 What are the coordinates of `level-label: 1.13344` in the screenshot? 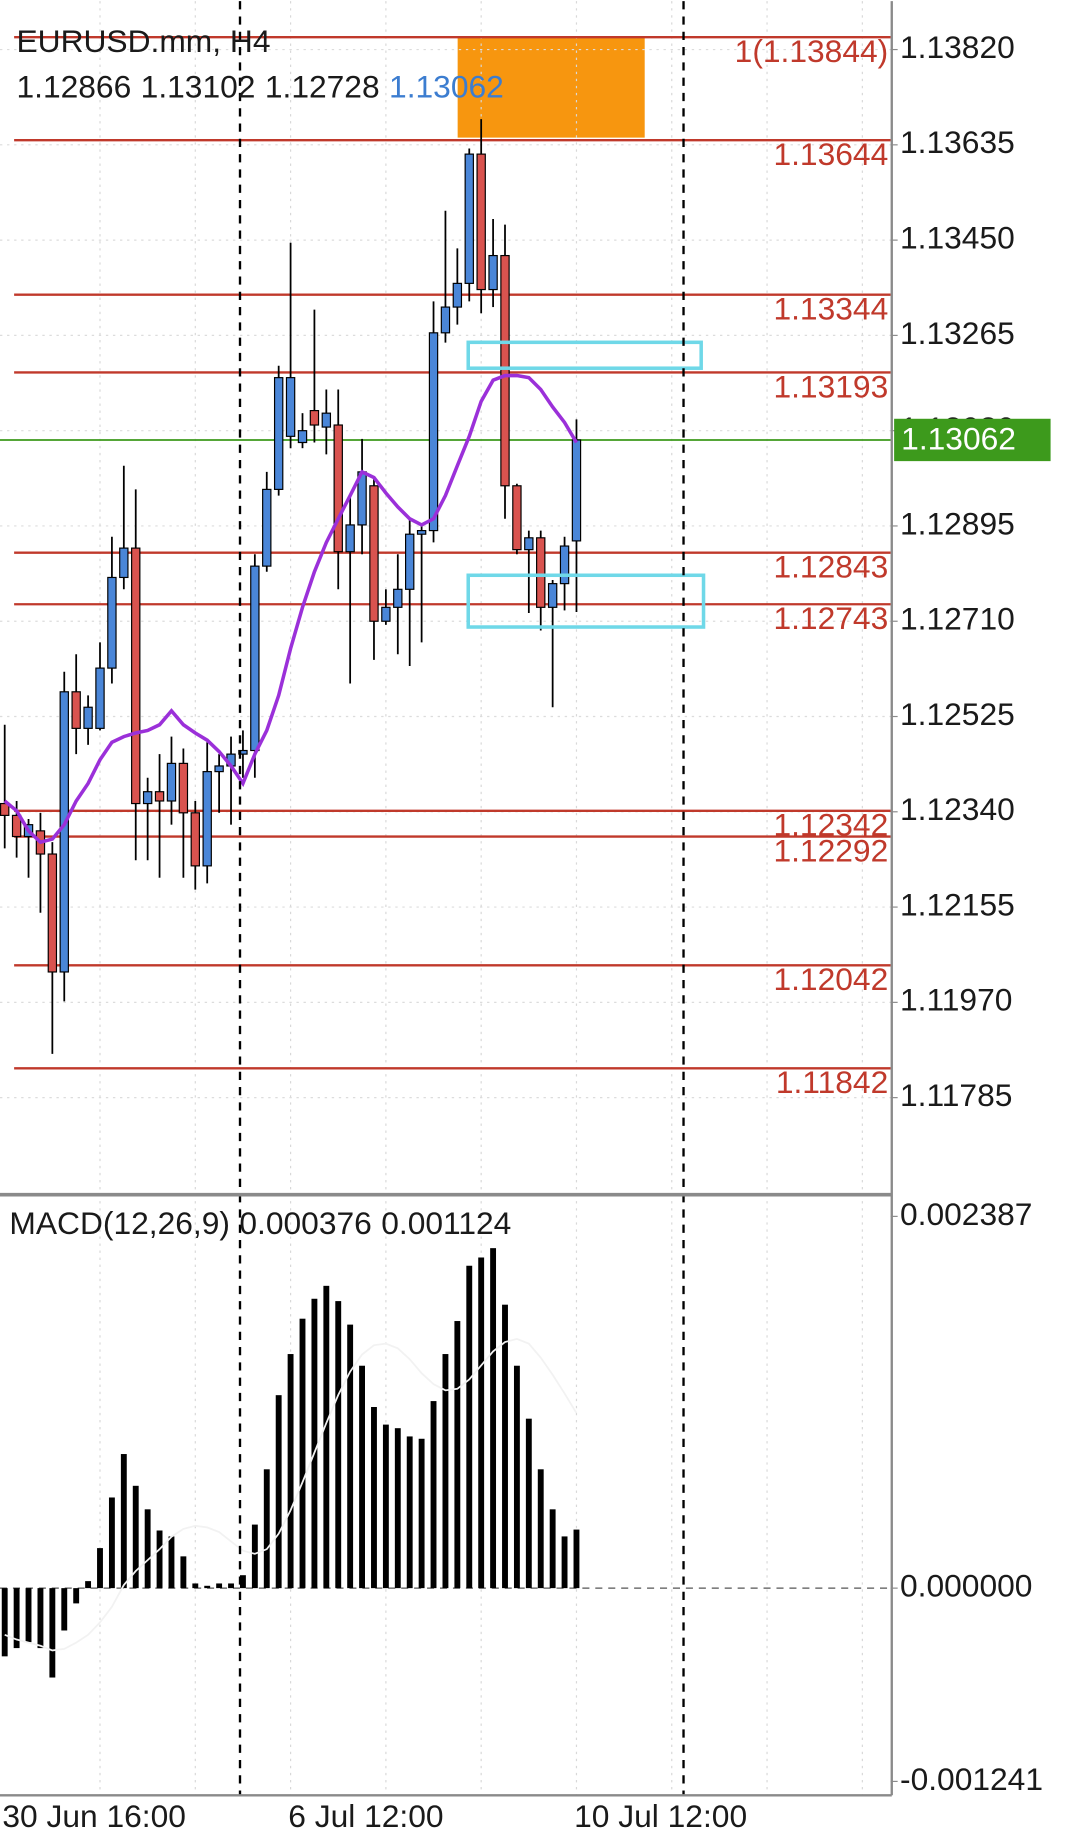 It's located at (830, 309).